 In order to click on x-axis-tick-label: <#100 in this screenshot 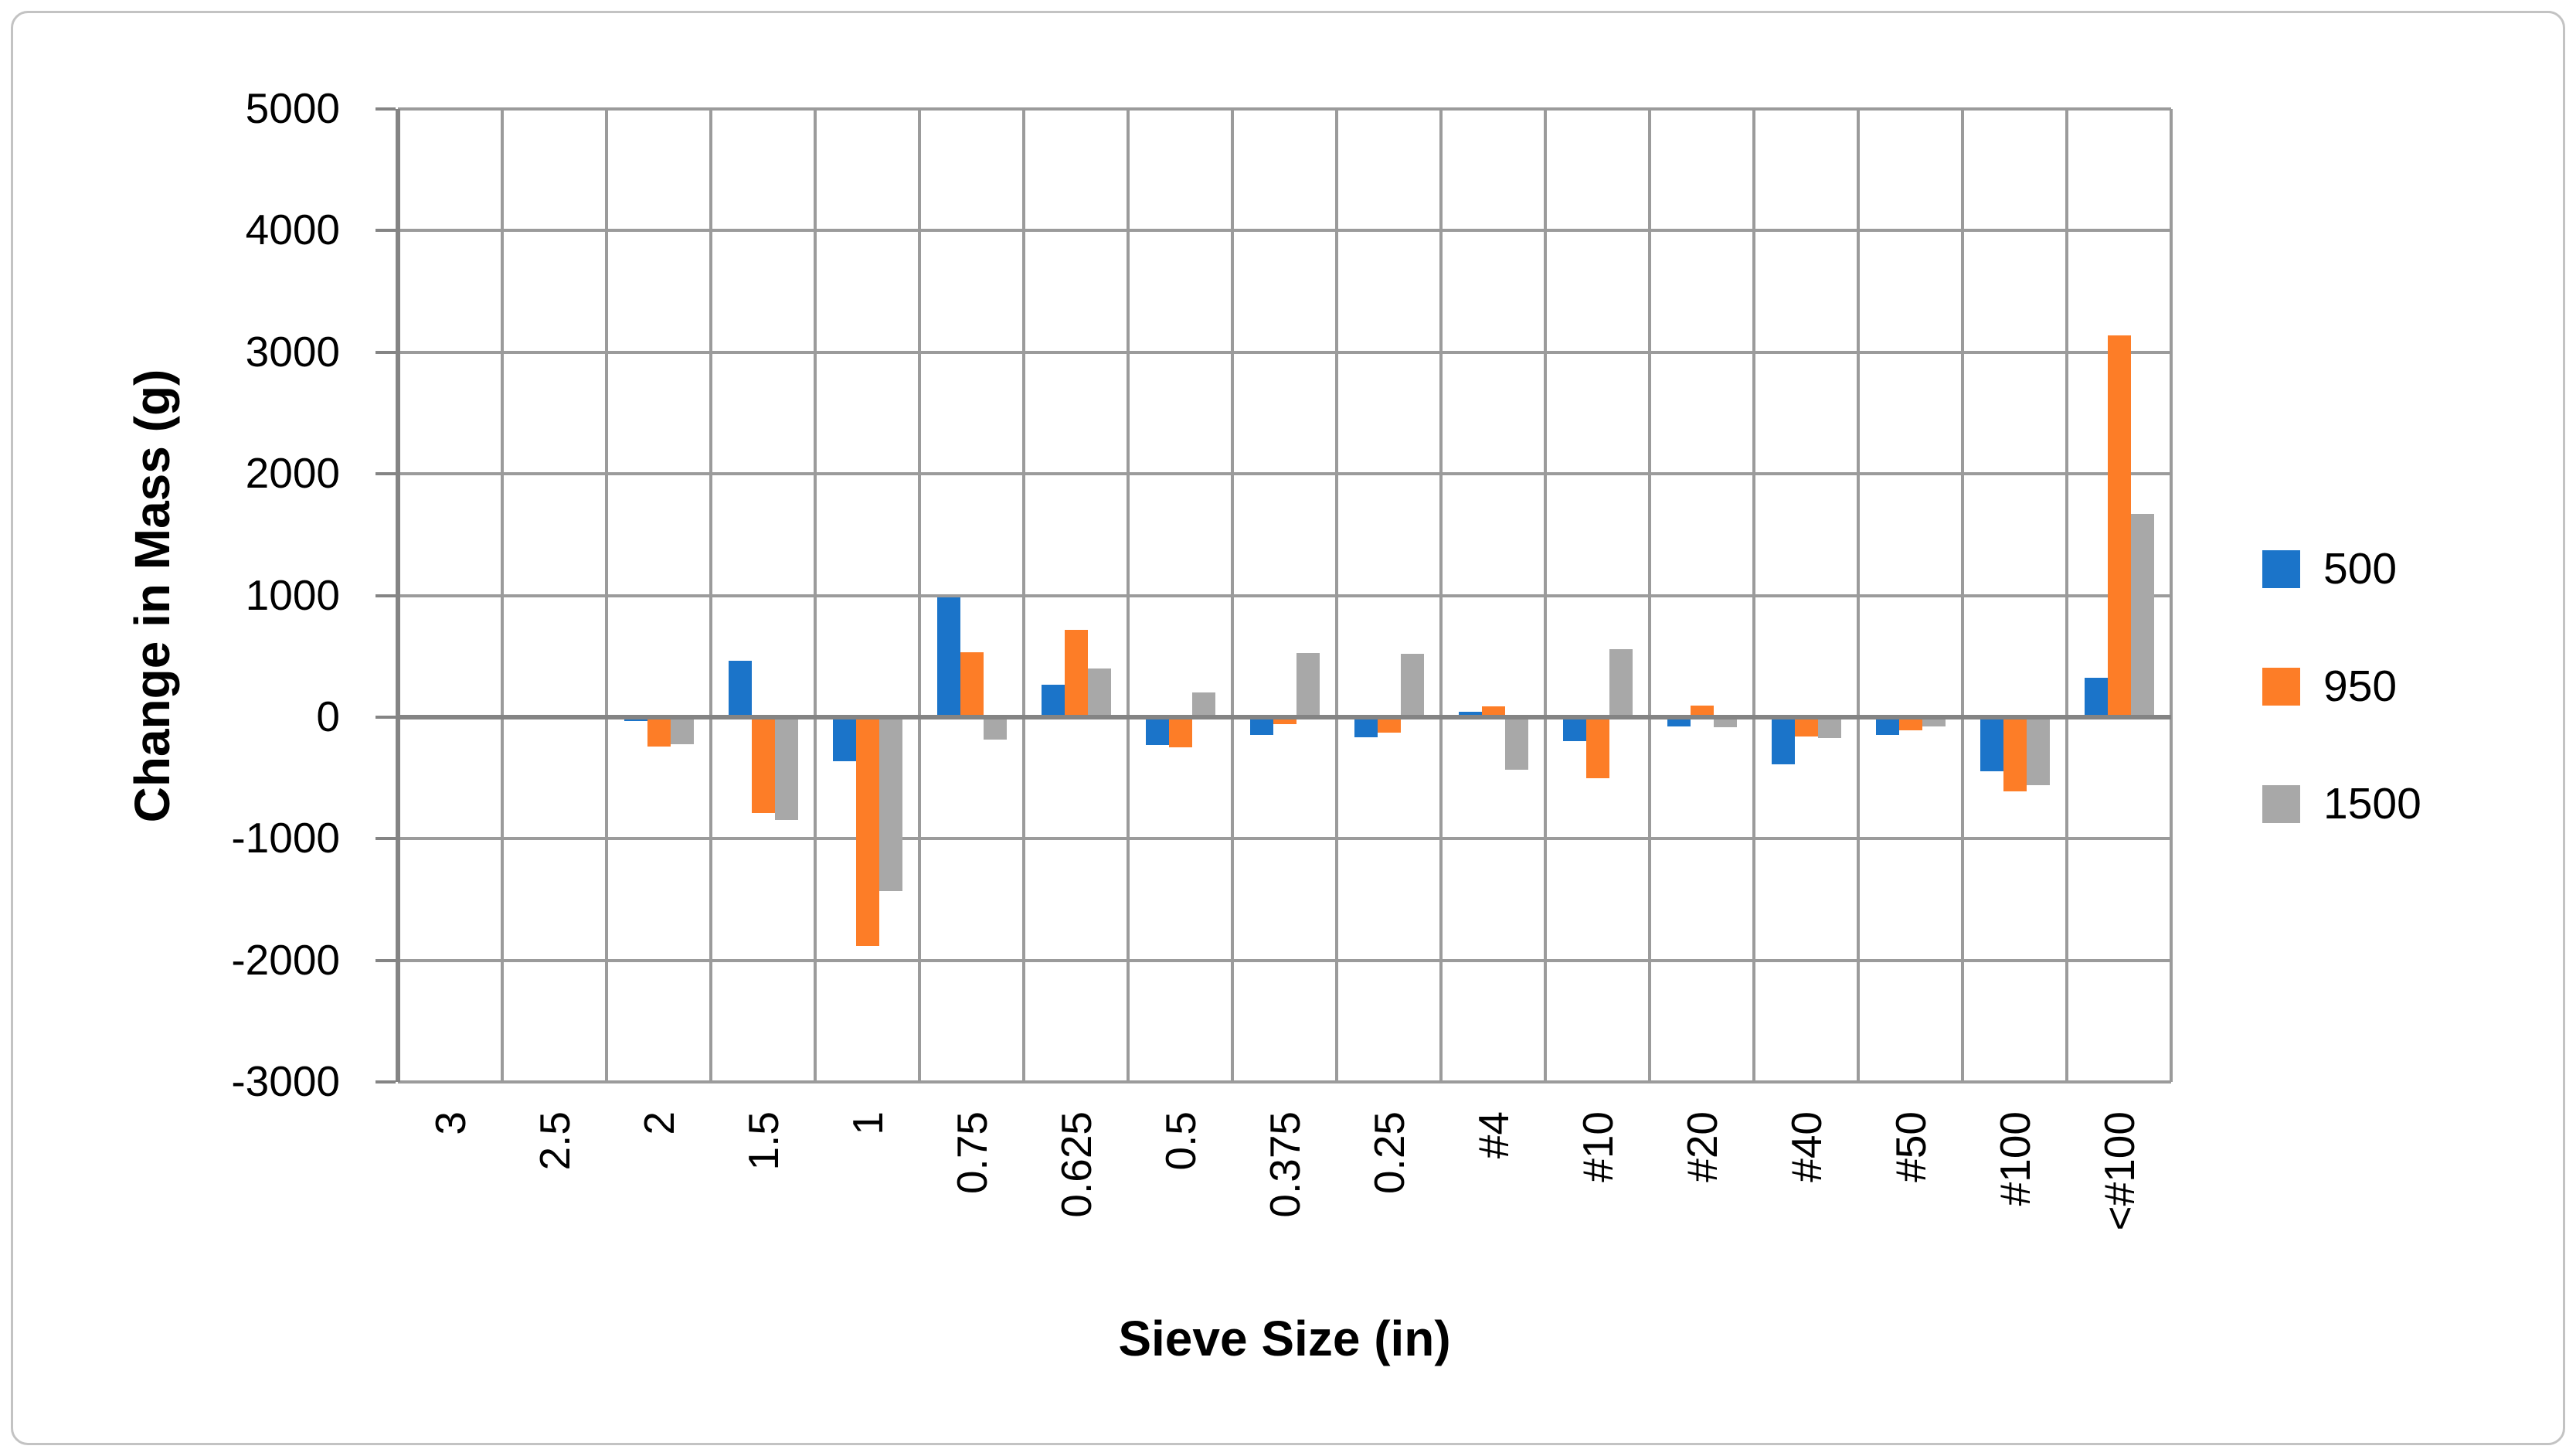, I will do `click(2119, 1171)`.